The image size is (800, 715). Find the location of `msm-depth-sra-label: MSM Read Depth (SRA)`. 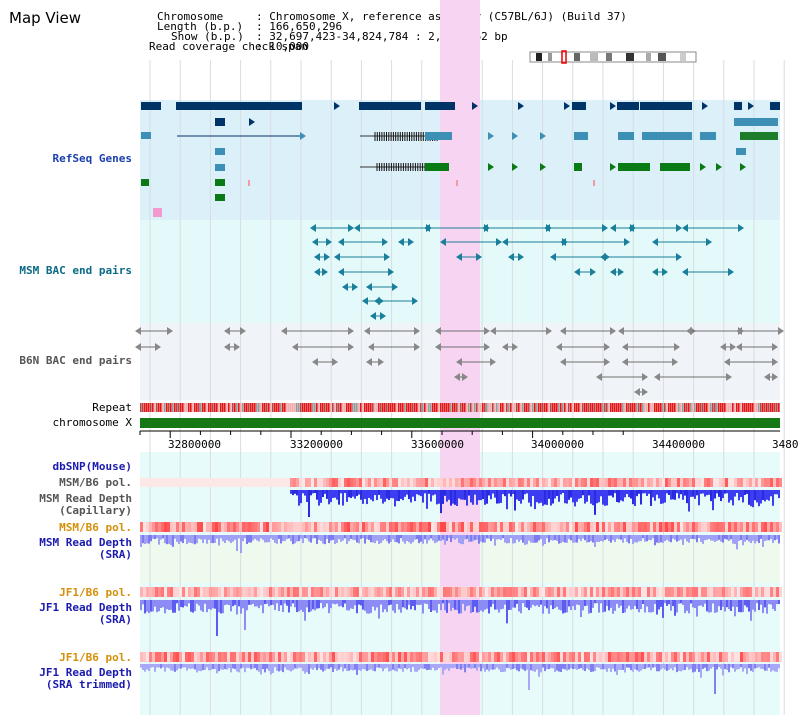

msm-depth-sra-label: MSM Read Depth (SRA) is located at coordinates (85, 549).